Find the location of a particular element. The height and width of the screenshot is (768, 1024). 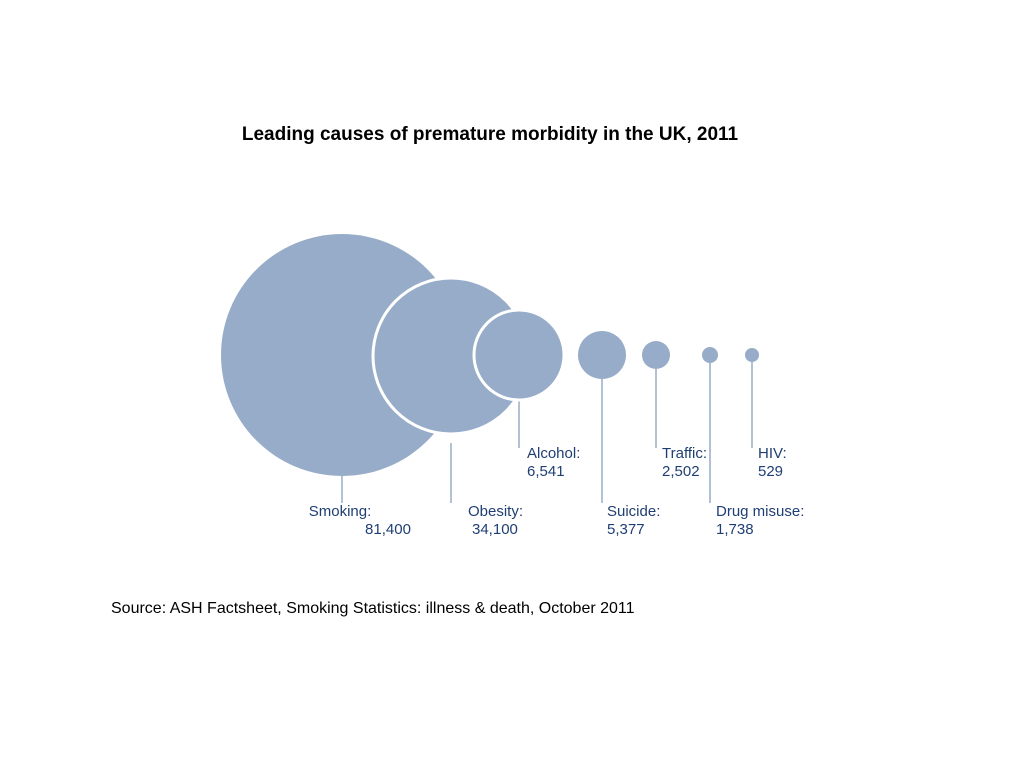

label-suicide: Suicide: is located at coordinates (633, 511).